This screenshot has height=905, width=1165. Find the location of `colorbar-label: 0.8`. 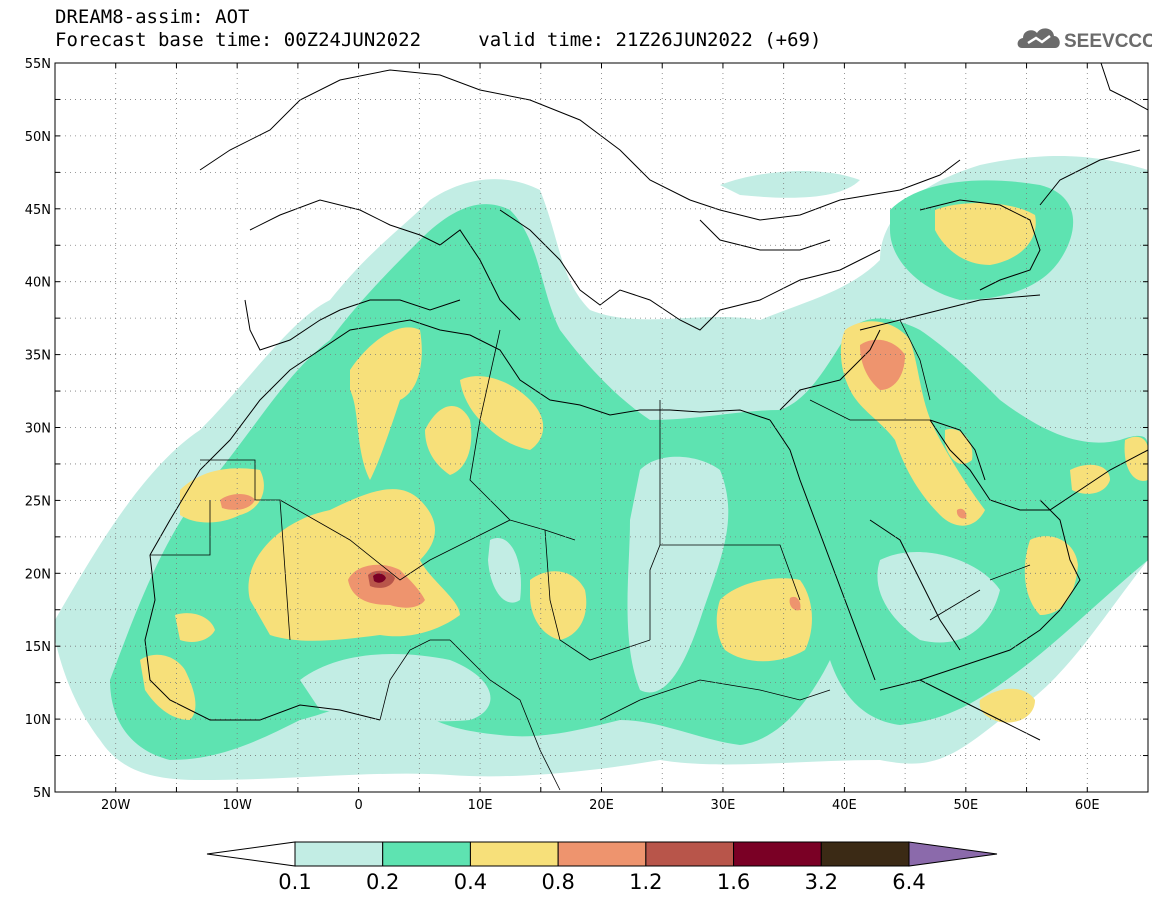

colorbar-label: 0.8 is located at coordinates (557, 882).